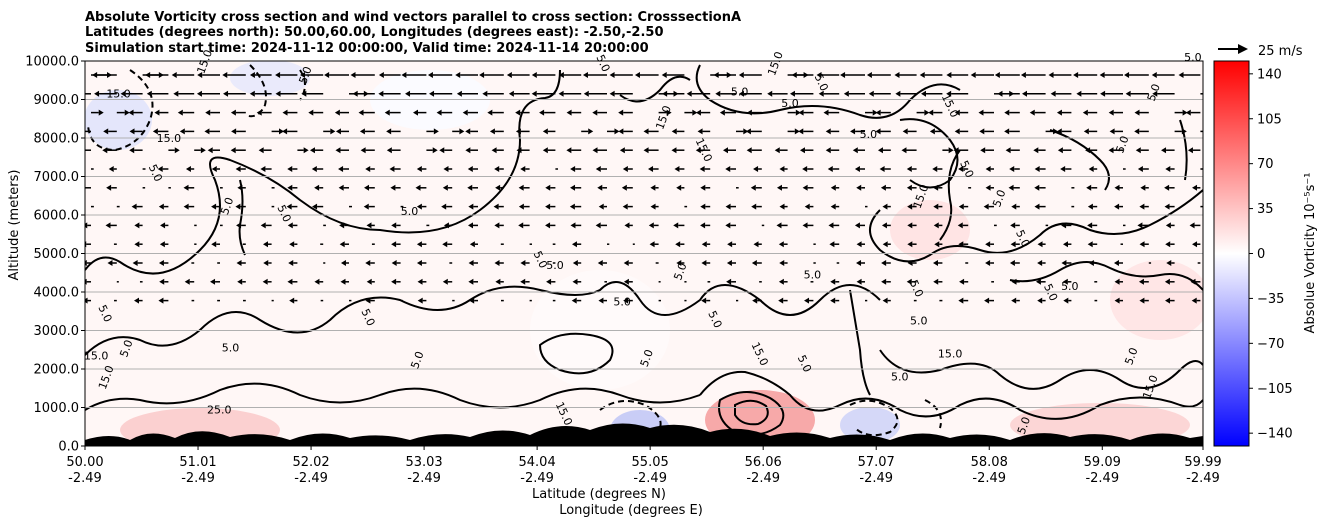  What do you see at coordinates (631, 510) in the screenshot?
I see `x-axis-label-longitude: Longitude (degrees E)` at bounding box center [631, 510].